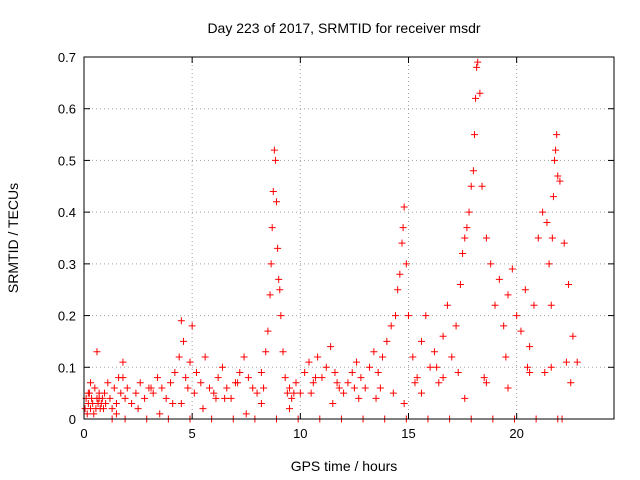 This screenshot has height=480, width=640. Describe the element at coordinates (67, 212) in the screenshot. I see `y-tick-label: 0.4` at that location.